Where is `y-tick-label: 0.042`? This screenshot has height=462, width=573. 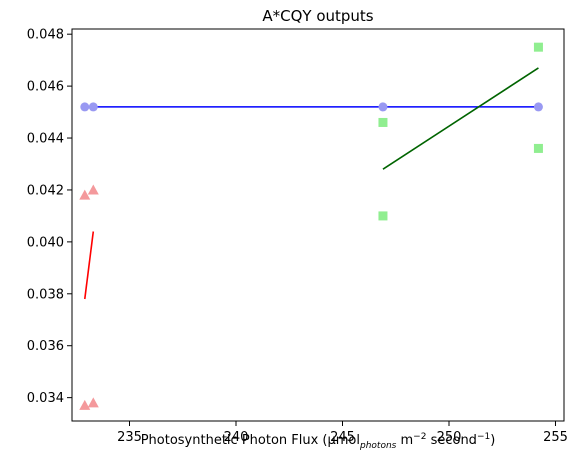 y-tick-label: 0.042 is located at coordinates (45, 190).